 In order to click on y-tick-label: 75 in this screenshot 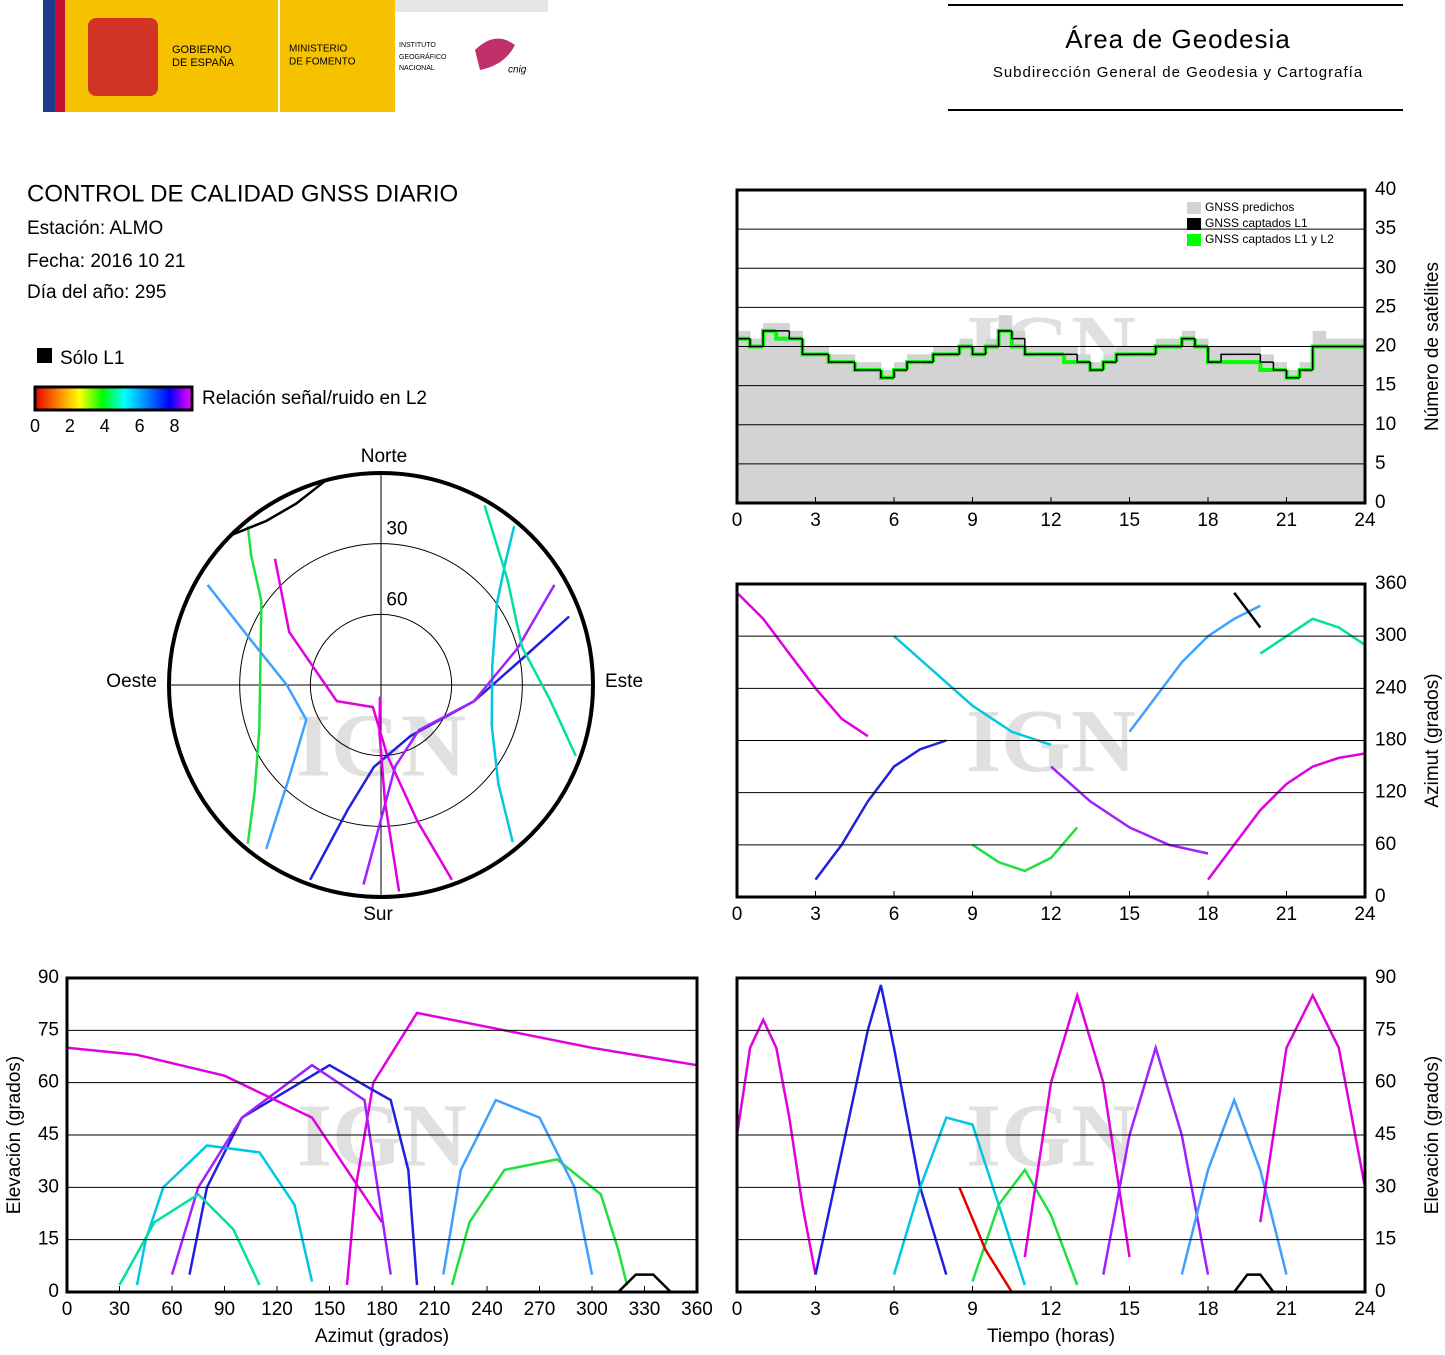, I will do `click(48, 1029)`.